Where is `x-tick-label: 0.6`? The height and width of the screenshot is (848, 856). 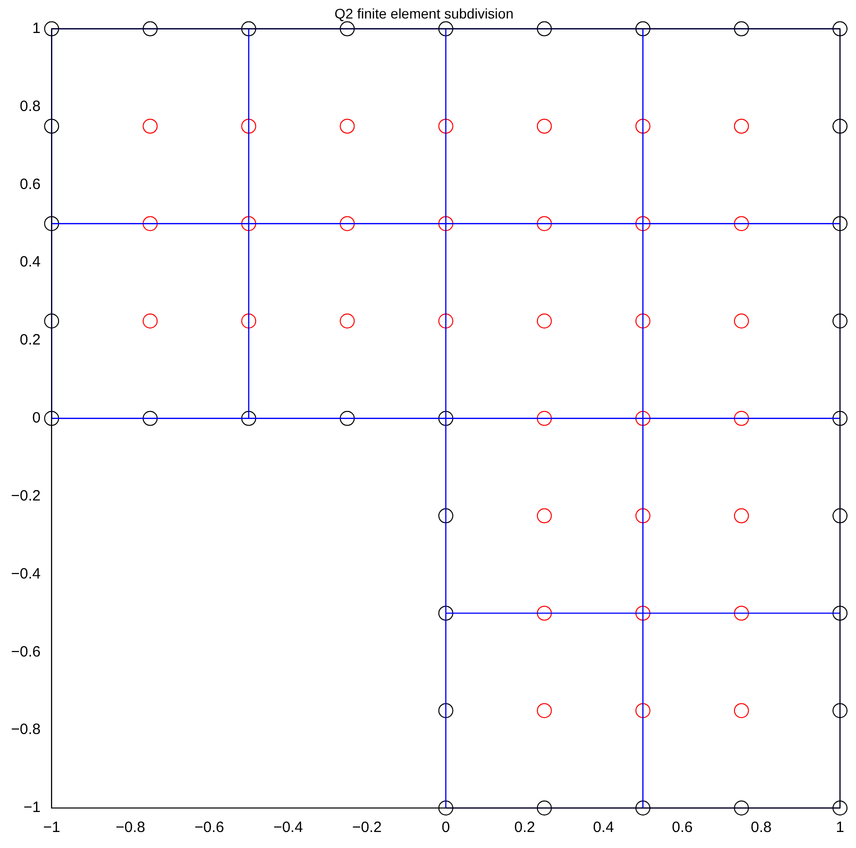 x-tick-label: 0.6 is located at coordinates (682, 827).